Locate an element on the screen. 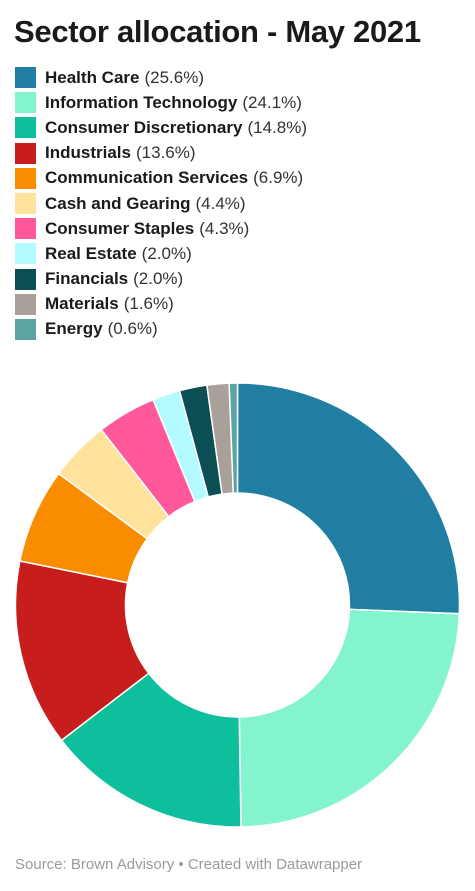 The image size is (475, 891). legend-percentage: (0.6%) is located at coordinates (132, 329).